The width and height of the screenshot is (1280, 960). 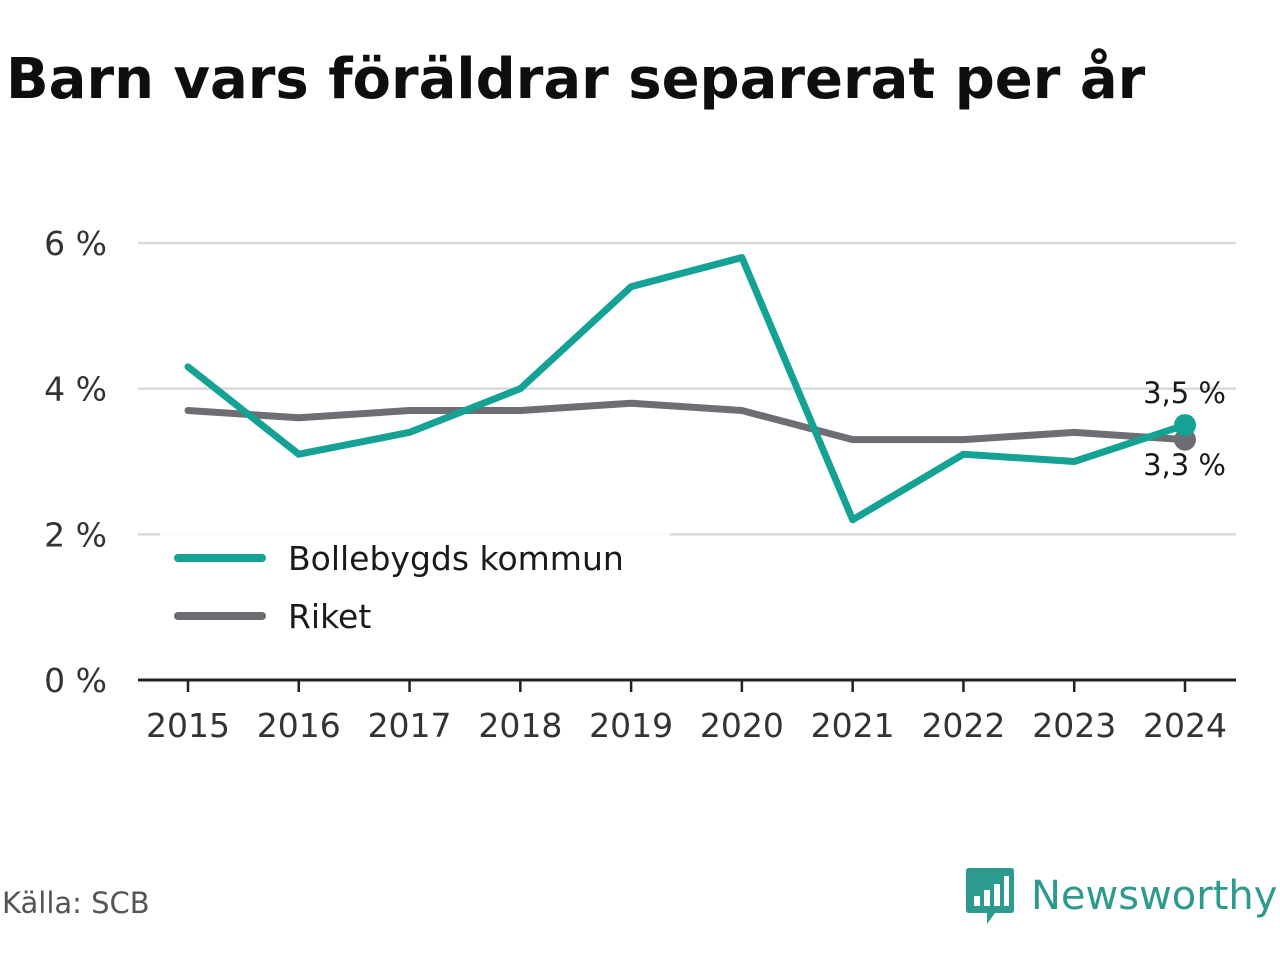 What do you see at coordinates (75, 534) in the screenshot?
I see `y-tick-label: 2 %` at bounding box center [75, 534].